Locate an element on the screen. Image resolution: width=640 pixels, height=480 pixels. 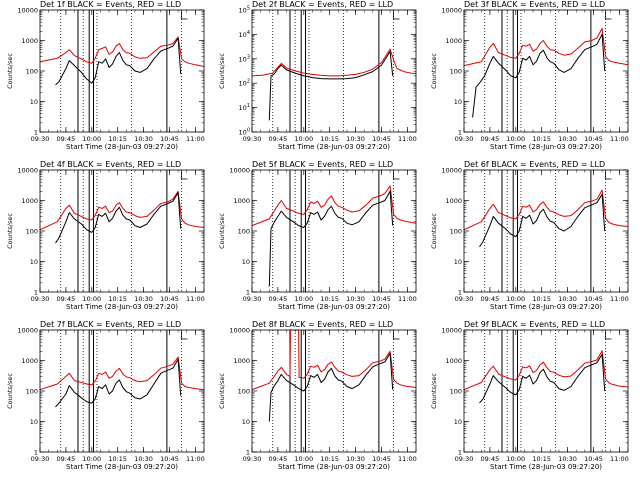
y-tick-label: 10² is located at coordinates (244, 83).